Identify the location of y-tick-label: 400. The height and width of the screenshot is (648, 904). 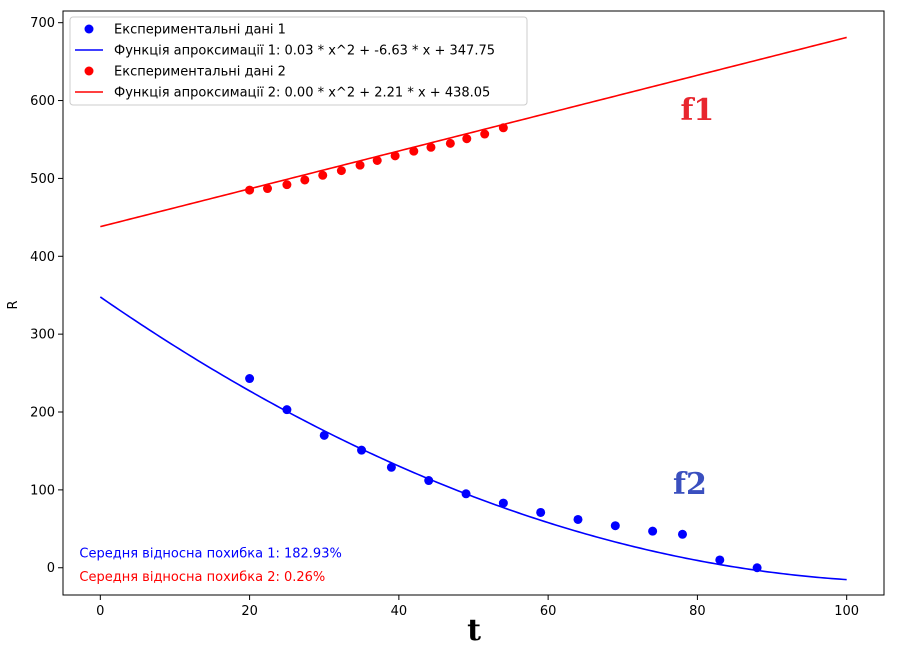
(42, 257).